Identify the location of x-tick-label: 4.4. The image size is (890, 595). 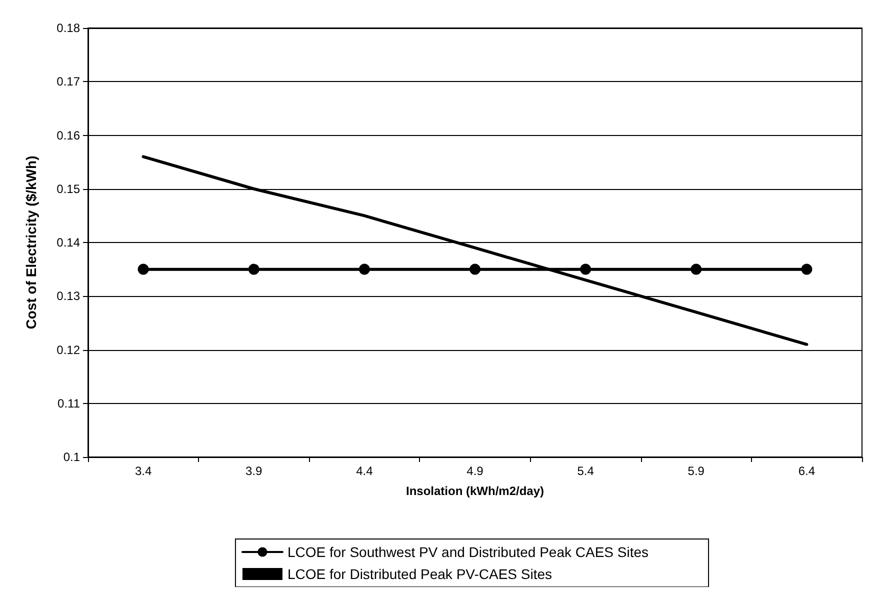
(365, 471).